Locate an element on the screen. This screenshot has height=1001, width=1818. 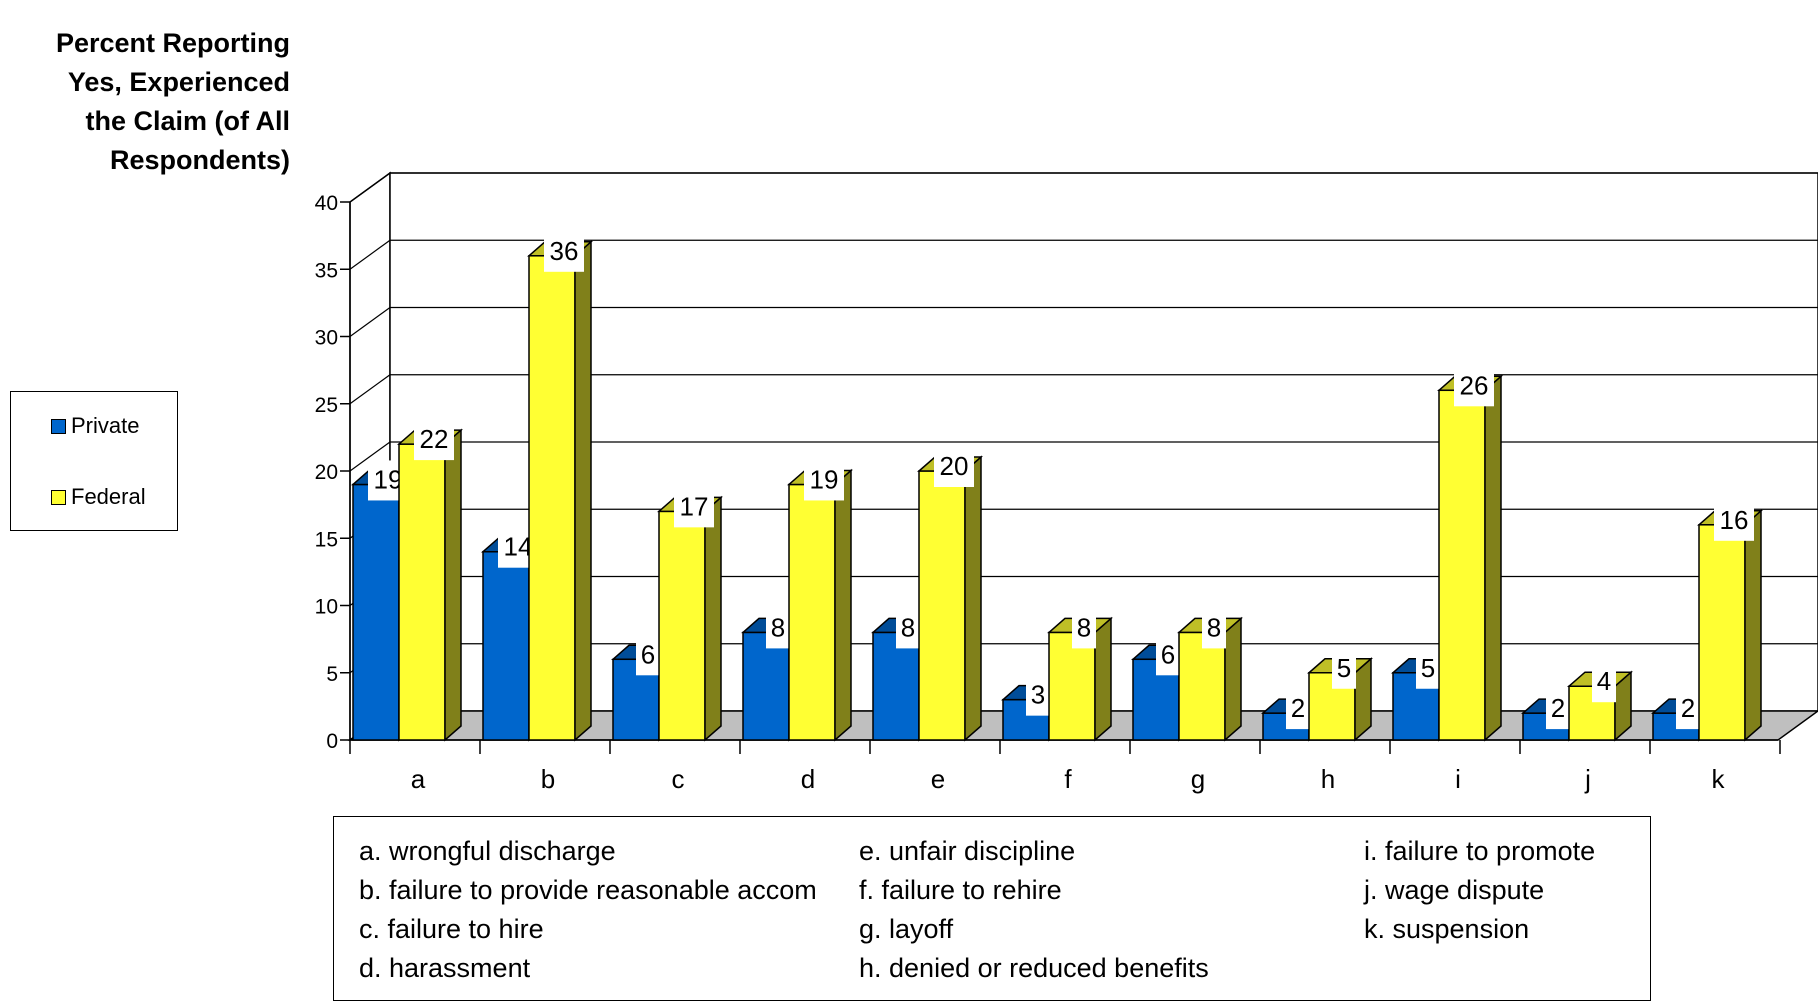
bar-federal-b: 36 is located at coordinates (560, 486).